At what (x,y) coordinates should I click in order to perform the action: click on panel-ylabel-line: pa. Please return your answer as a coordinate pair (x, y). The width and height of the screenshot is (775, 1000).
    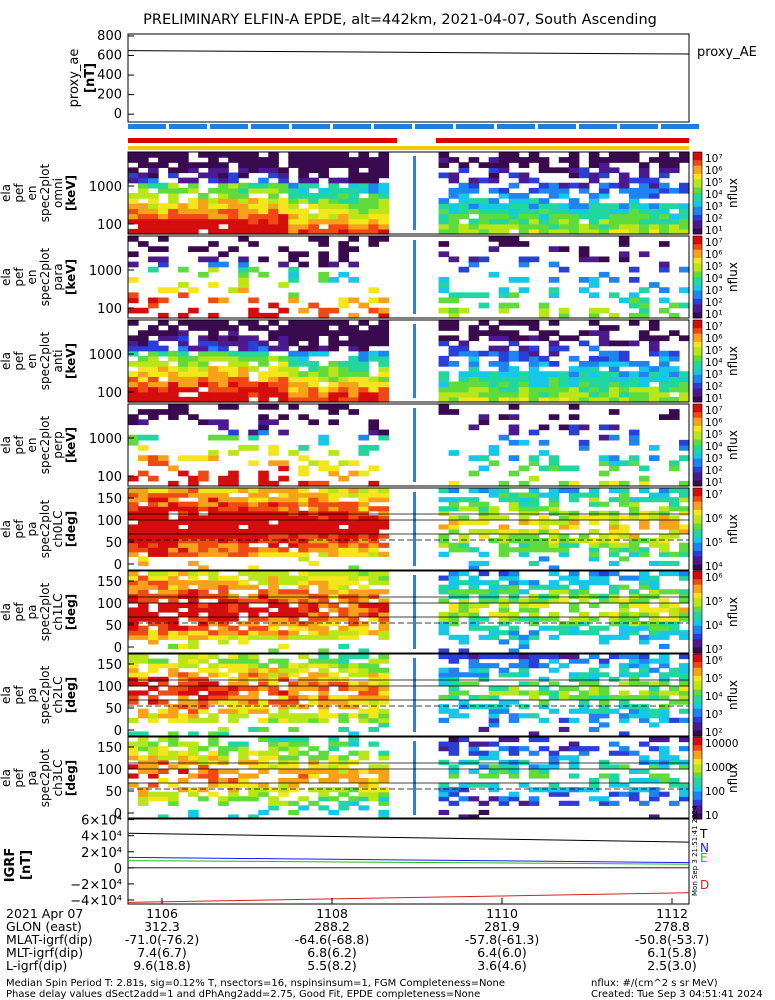
    Looking at the image, I should click on (32, 612).